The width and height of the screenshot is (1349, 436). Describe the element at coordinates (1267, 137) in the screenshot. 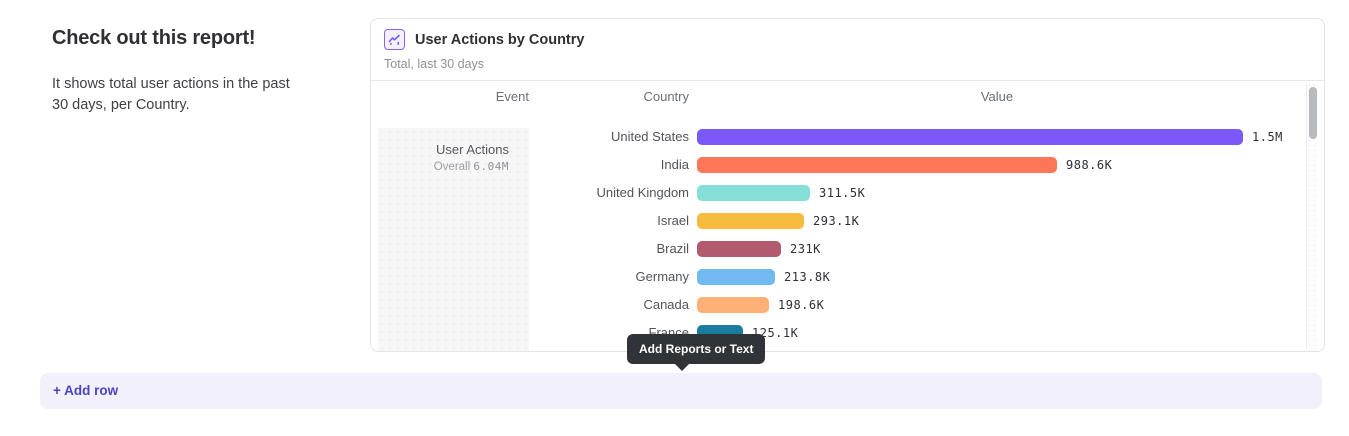

I see `value-label: 1.5M` at that location.